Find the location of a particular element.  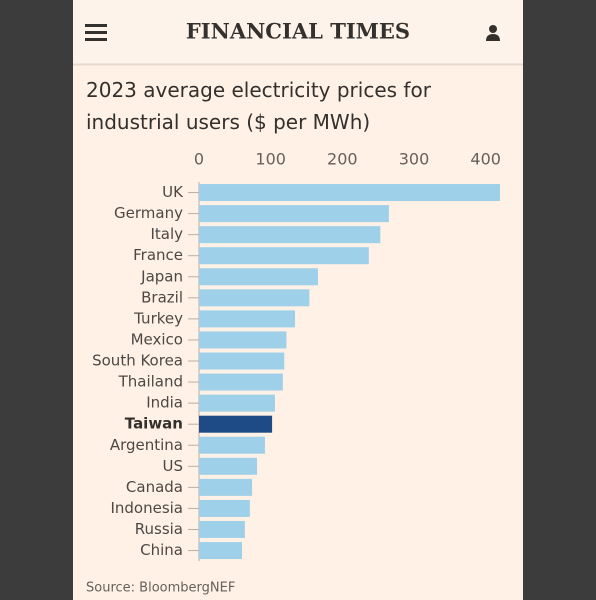

y-tick-label: Argentina is located at coordinates (146, 445).